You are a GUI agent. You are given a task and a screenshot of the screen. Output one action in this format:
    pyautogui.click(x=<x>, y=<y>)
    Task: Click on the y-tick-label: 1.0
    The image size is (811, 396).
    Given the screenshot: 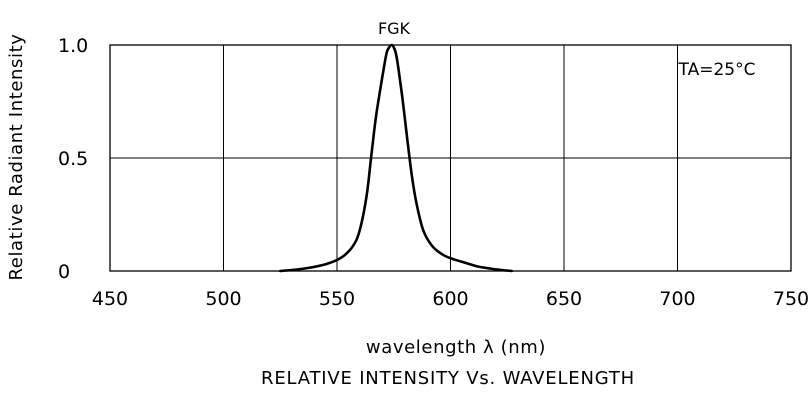 What is the action you would take?
    pyautogui.click(x=73, y=46)
    